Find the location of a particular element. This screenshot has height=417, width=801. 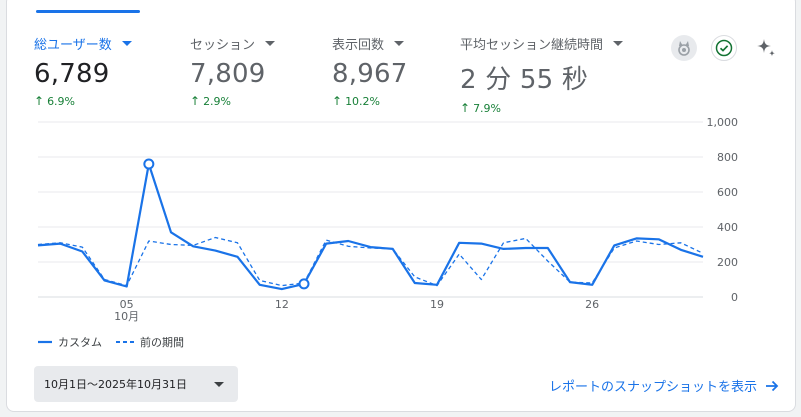

metric-total-users: 総ユーザー数 6,789 ↑ 6.9% is located at coordinates (83, 71).